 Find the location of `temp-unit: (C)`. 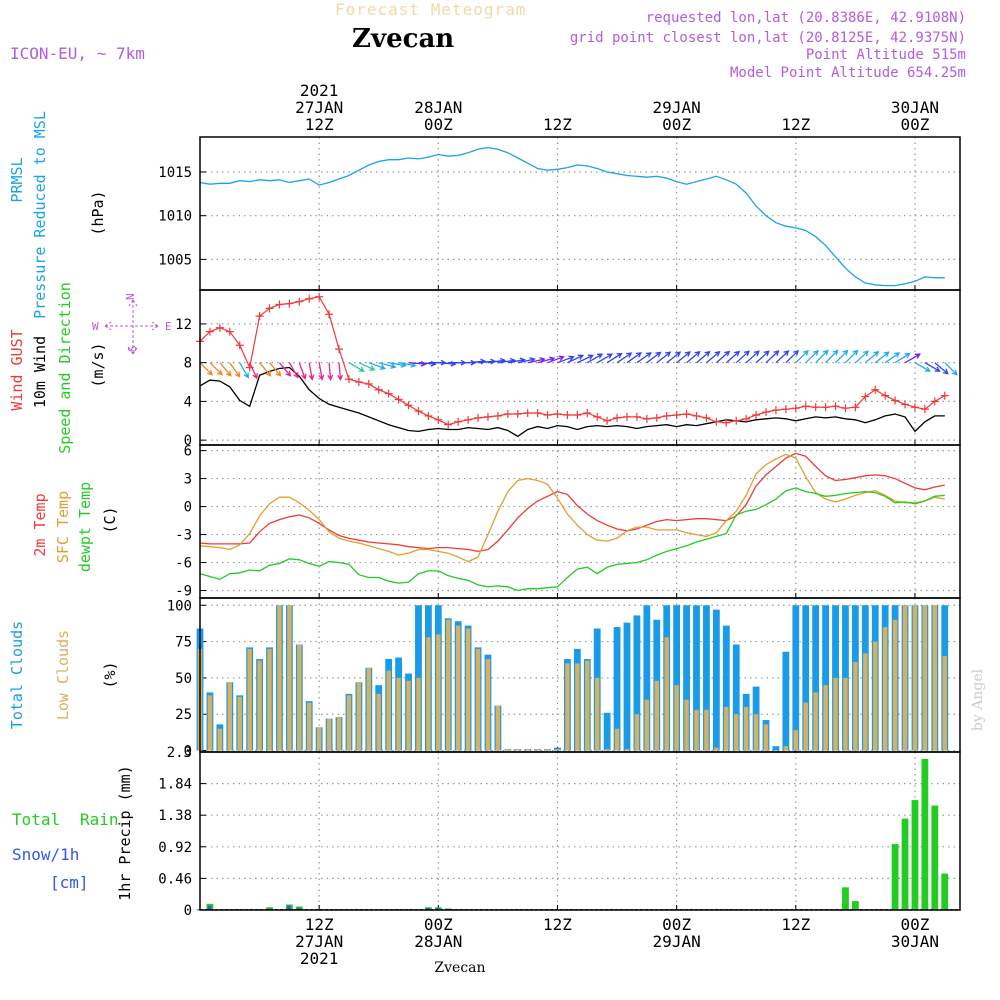

temp-unit: (C) is located at coordinates (110, 519).